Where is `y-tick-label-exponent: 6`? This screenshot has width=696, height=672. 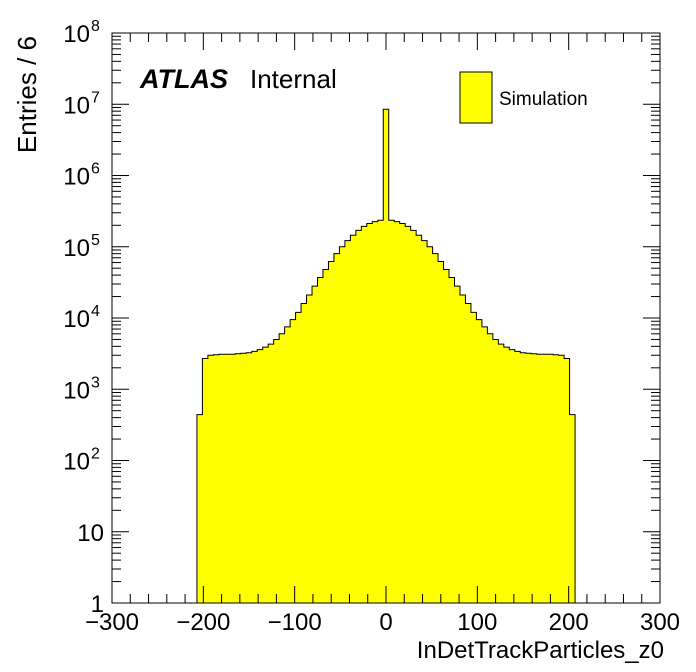
y-tick-label-exponent: 6 is located at coordinates (95, 169).